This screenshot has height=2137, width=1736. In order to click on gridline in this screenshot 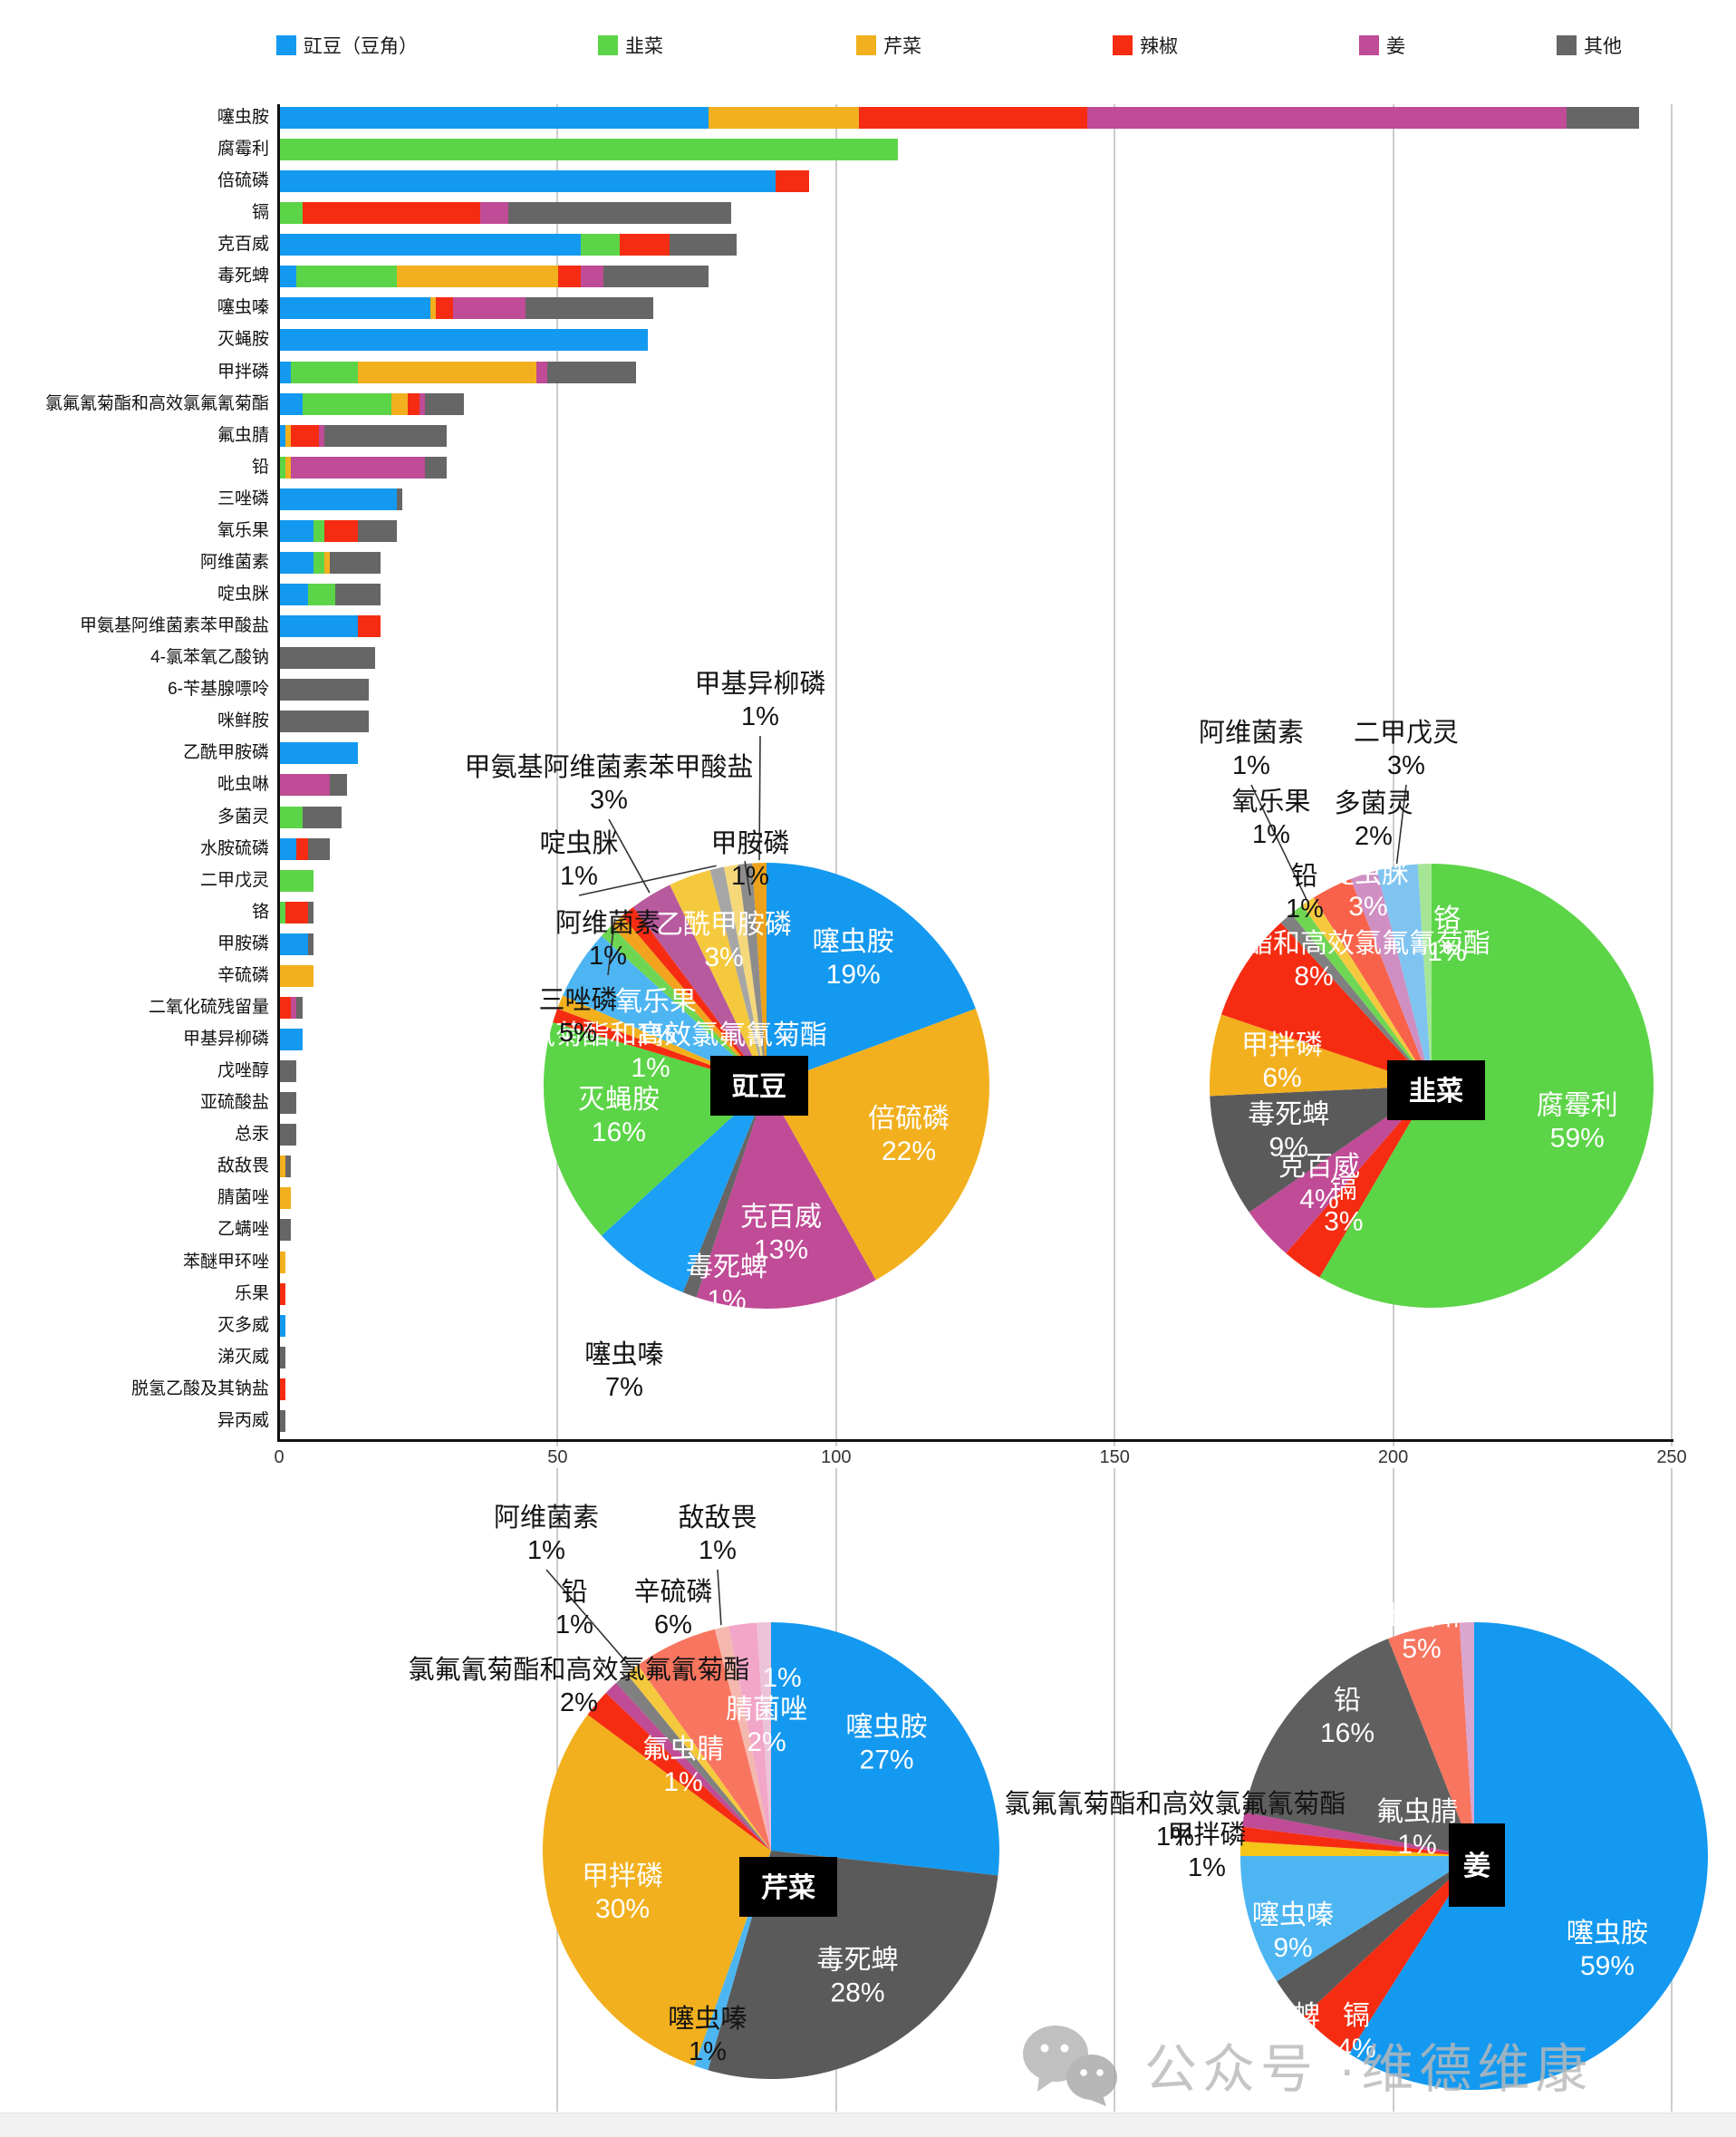, I will do `click(1393, 1108)`.